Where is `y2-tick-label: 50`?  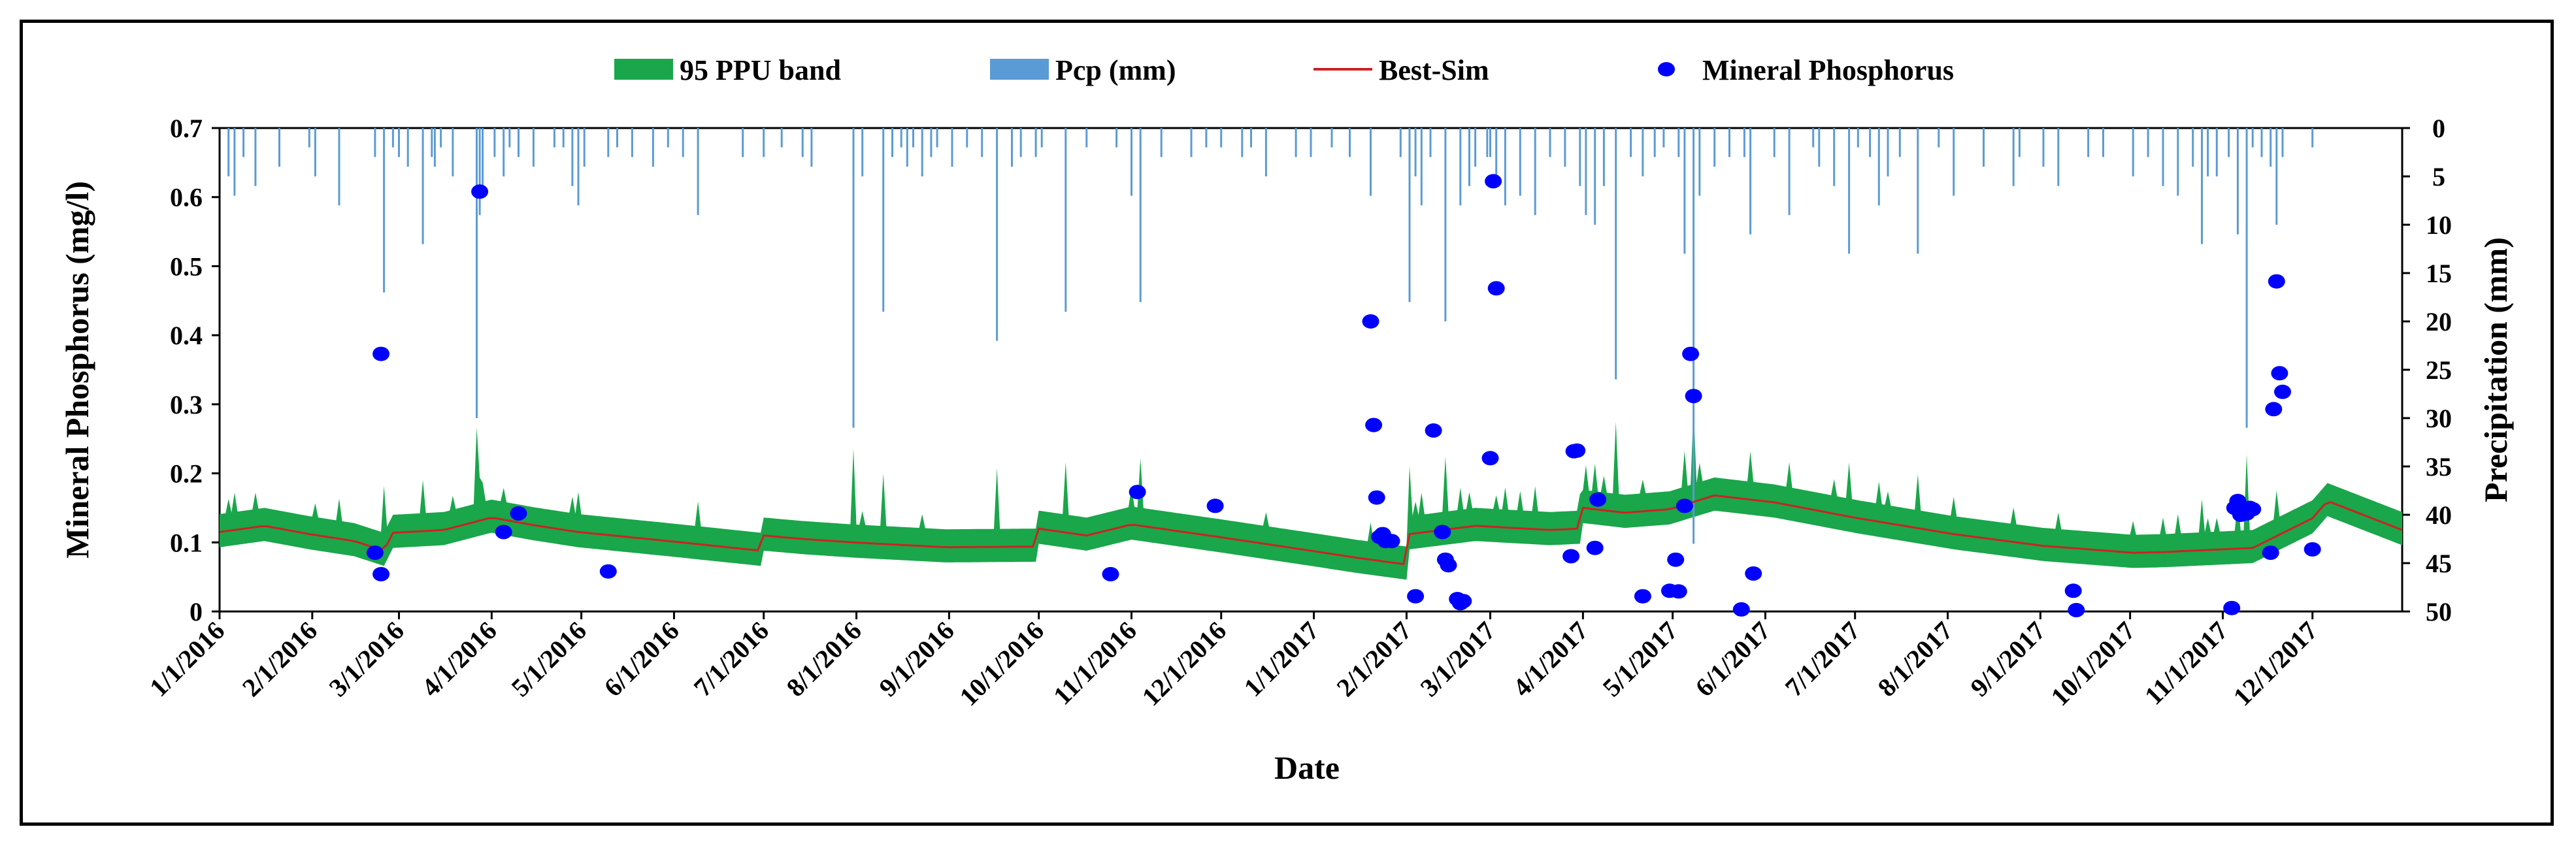 y2-tick-label: 50 is located at coordinates (2439, 611).